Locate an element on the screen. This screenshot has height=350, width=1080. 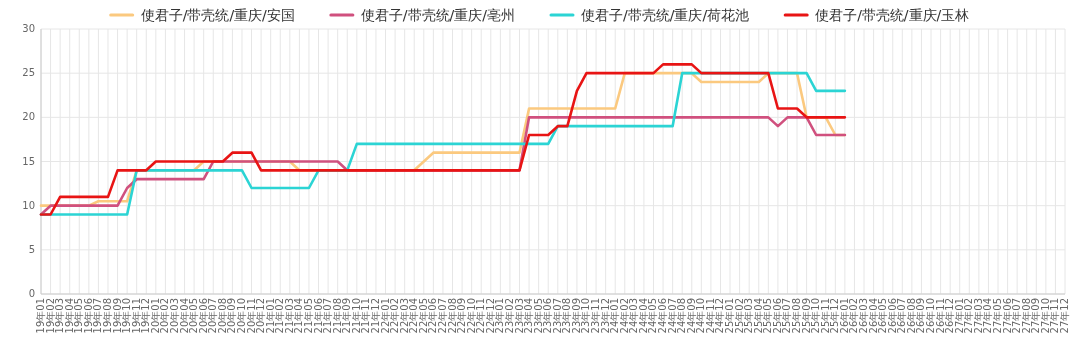
x-tick-label: 19年06 is located at coordinates (88, 316).